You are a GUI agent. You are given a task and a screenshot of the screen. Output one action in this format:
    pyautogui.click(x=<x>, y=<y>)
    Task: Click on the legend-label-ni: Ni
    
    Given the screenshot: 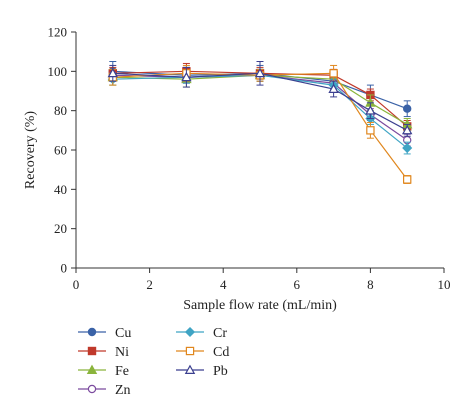 What is the action you would take?
    pyautogui.click(x=122, y=352)
    